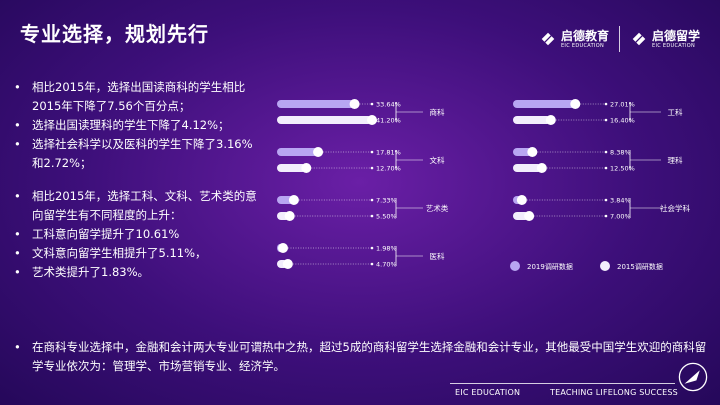  I want to click on logo-group: 启德教育 EIC EDUCATION 启德留学 EIC EDUCATION, so click(619, 39).